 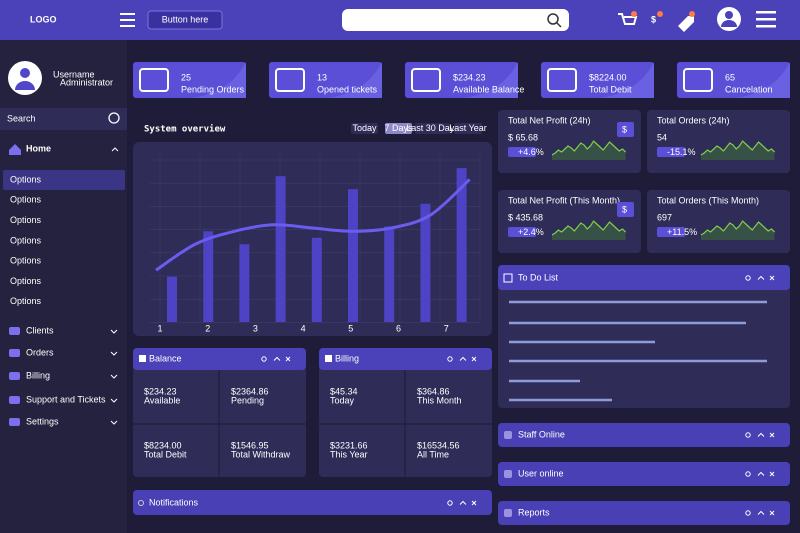 I want to click on search-icon, so click(x=559, y=25).